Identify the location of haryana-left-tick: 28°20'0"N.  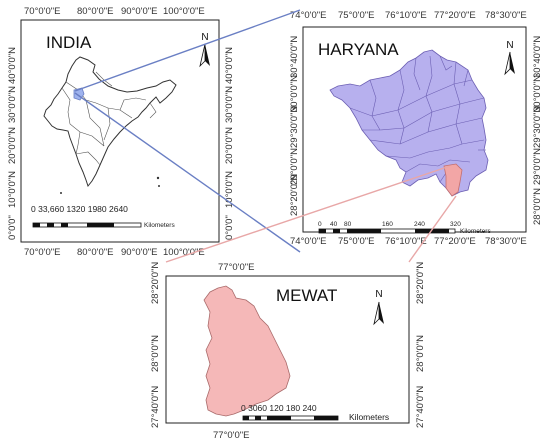
(294, 195).